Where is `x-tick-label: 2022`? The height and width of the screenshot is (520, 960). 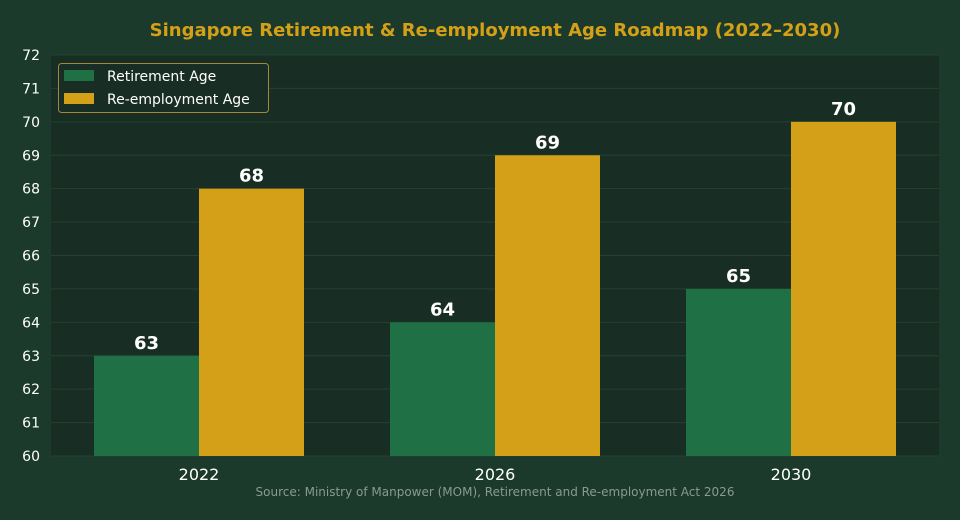 x-tick-label: 2022 is located at coordinates (199, 474).